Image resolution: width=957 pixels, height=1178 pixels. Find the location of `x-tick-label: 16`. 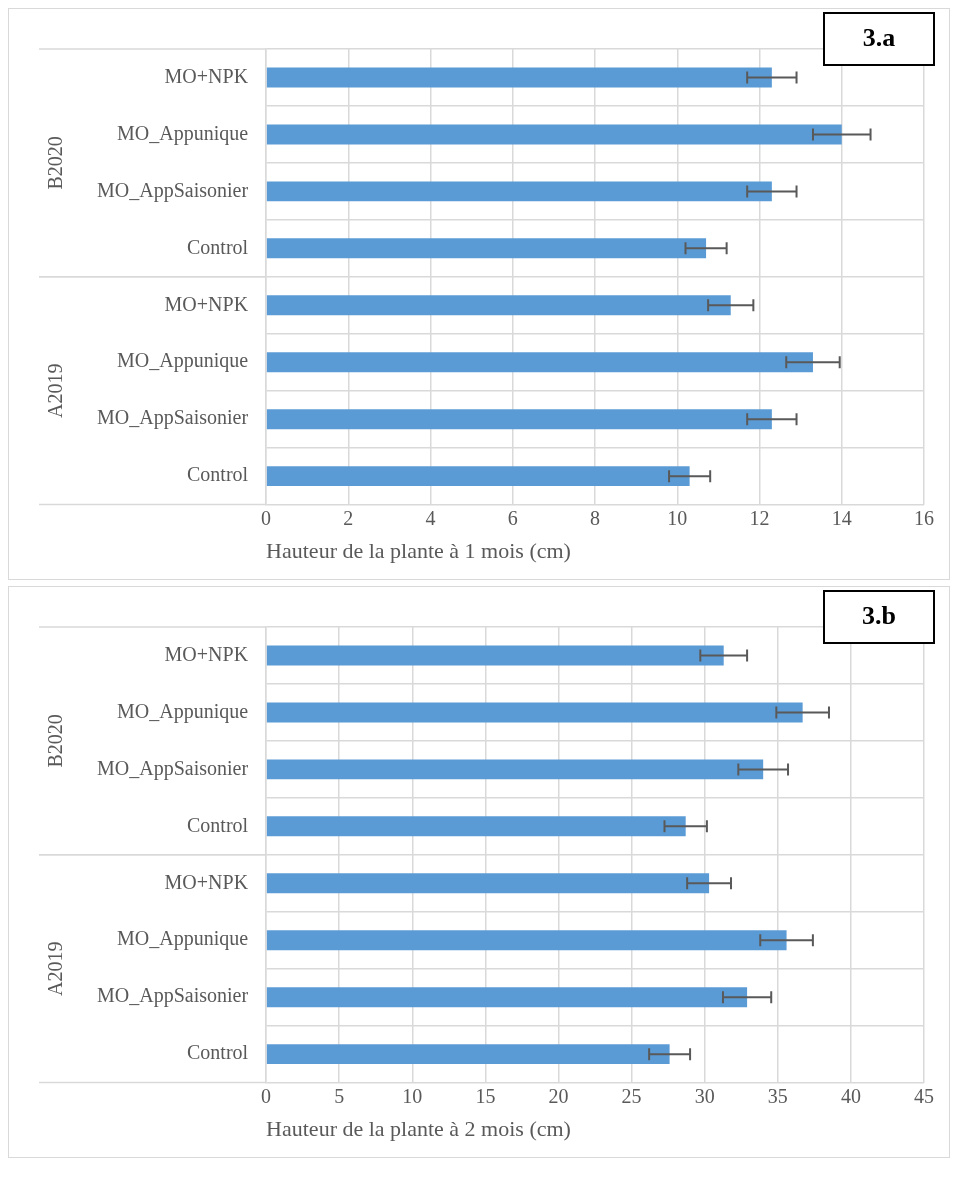

x-tick-label: 16 is located at coordinates (924, 517).